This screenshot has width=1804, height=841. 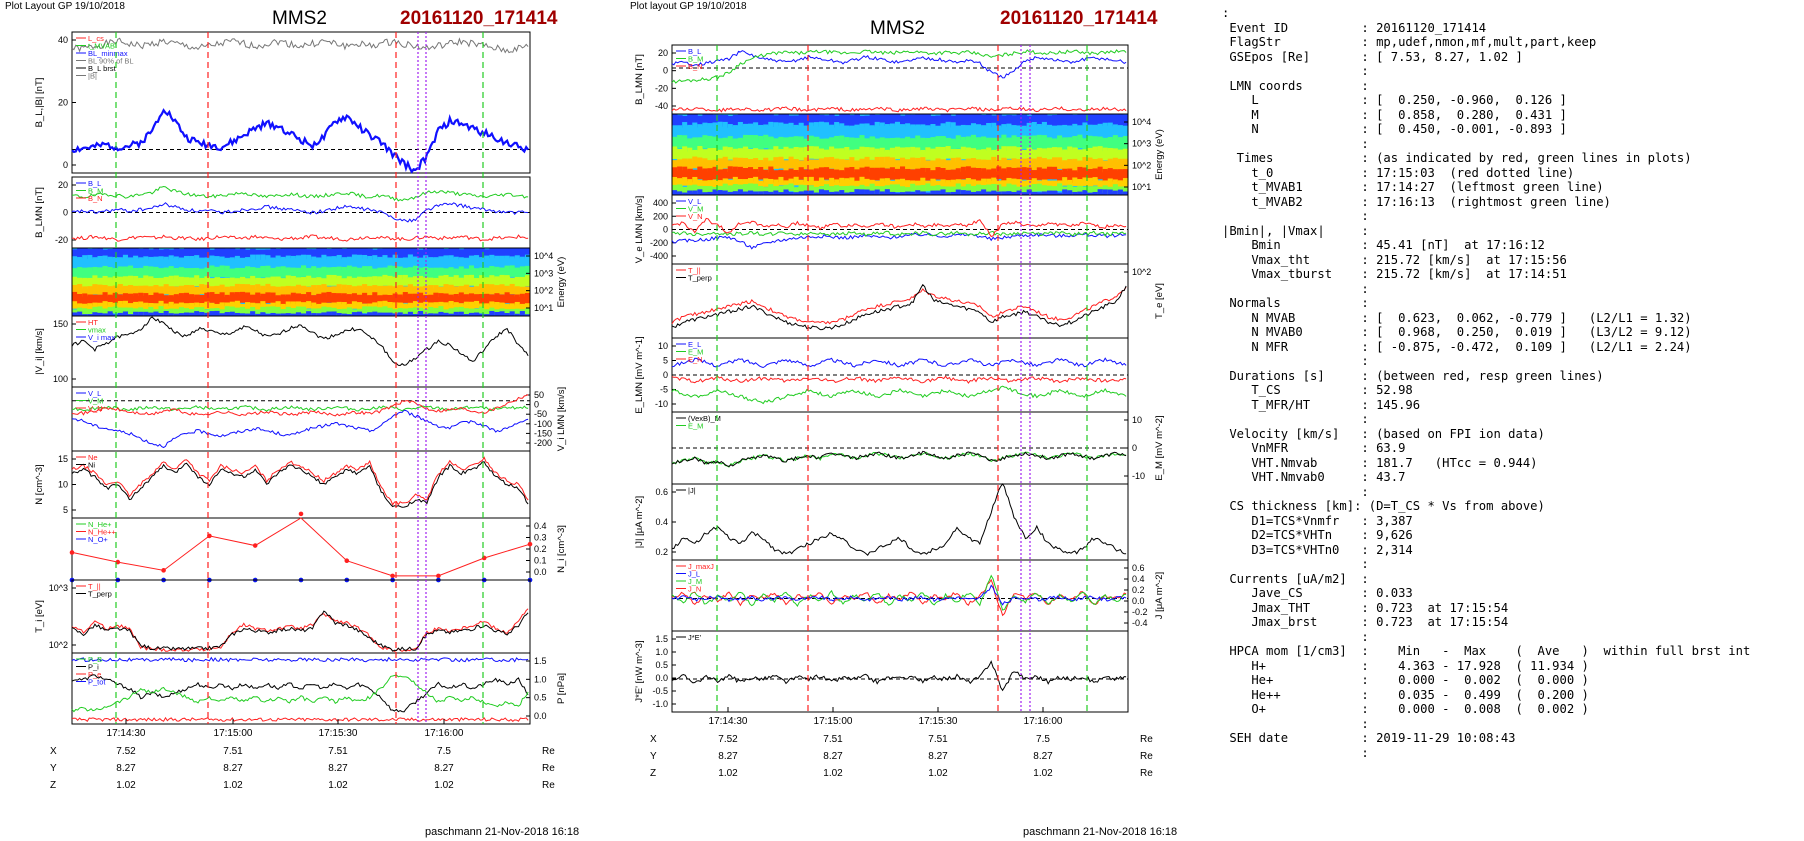 What do you see at coordinates (660, 691) in the screenshot?
I see `y-tick-label: -0.5` at bounding box center [660, 691].